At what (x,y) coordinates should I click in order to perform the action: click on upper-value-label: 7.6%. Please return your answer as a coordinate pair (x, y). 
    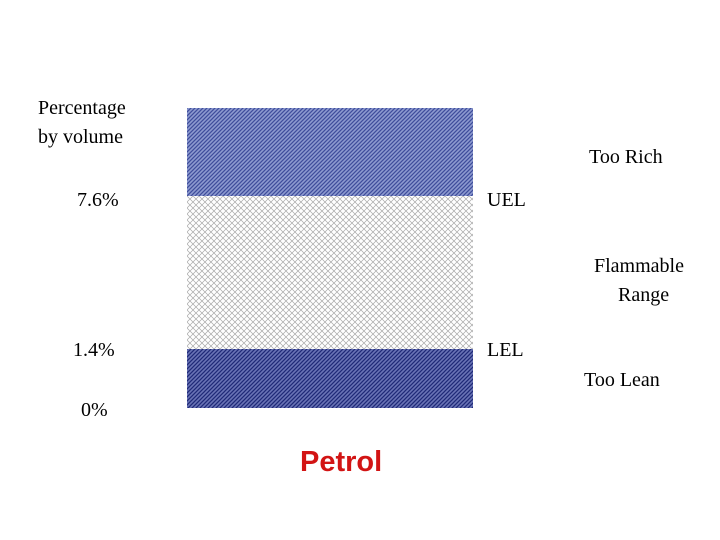
    Looking at the image, I should click on (98, 200).